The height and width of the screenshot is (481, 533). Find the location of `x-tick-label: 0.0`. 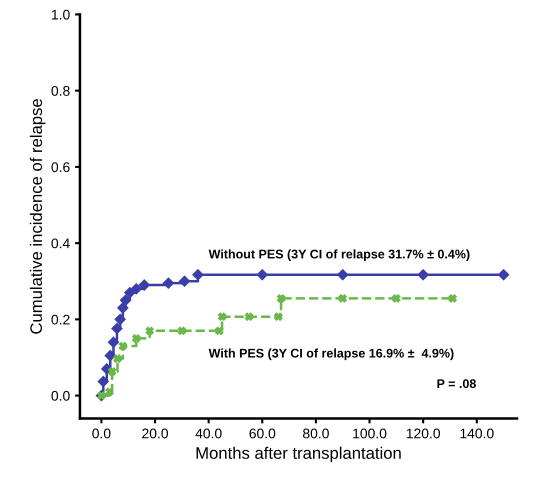

x-tick-label: 0.0 is located at coordinates (101, 433).